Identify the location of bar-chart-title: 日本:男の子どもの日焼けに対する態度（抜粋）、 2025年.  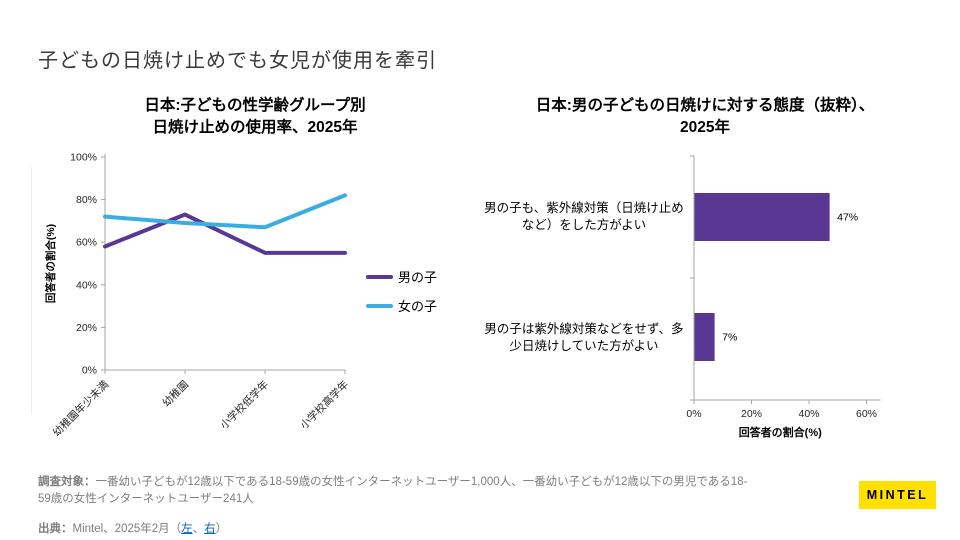
(705, 117).